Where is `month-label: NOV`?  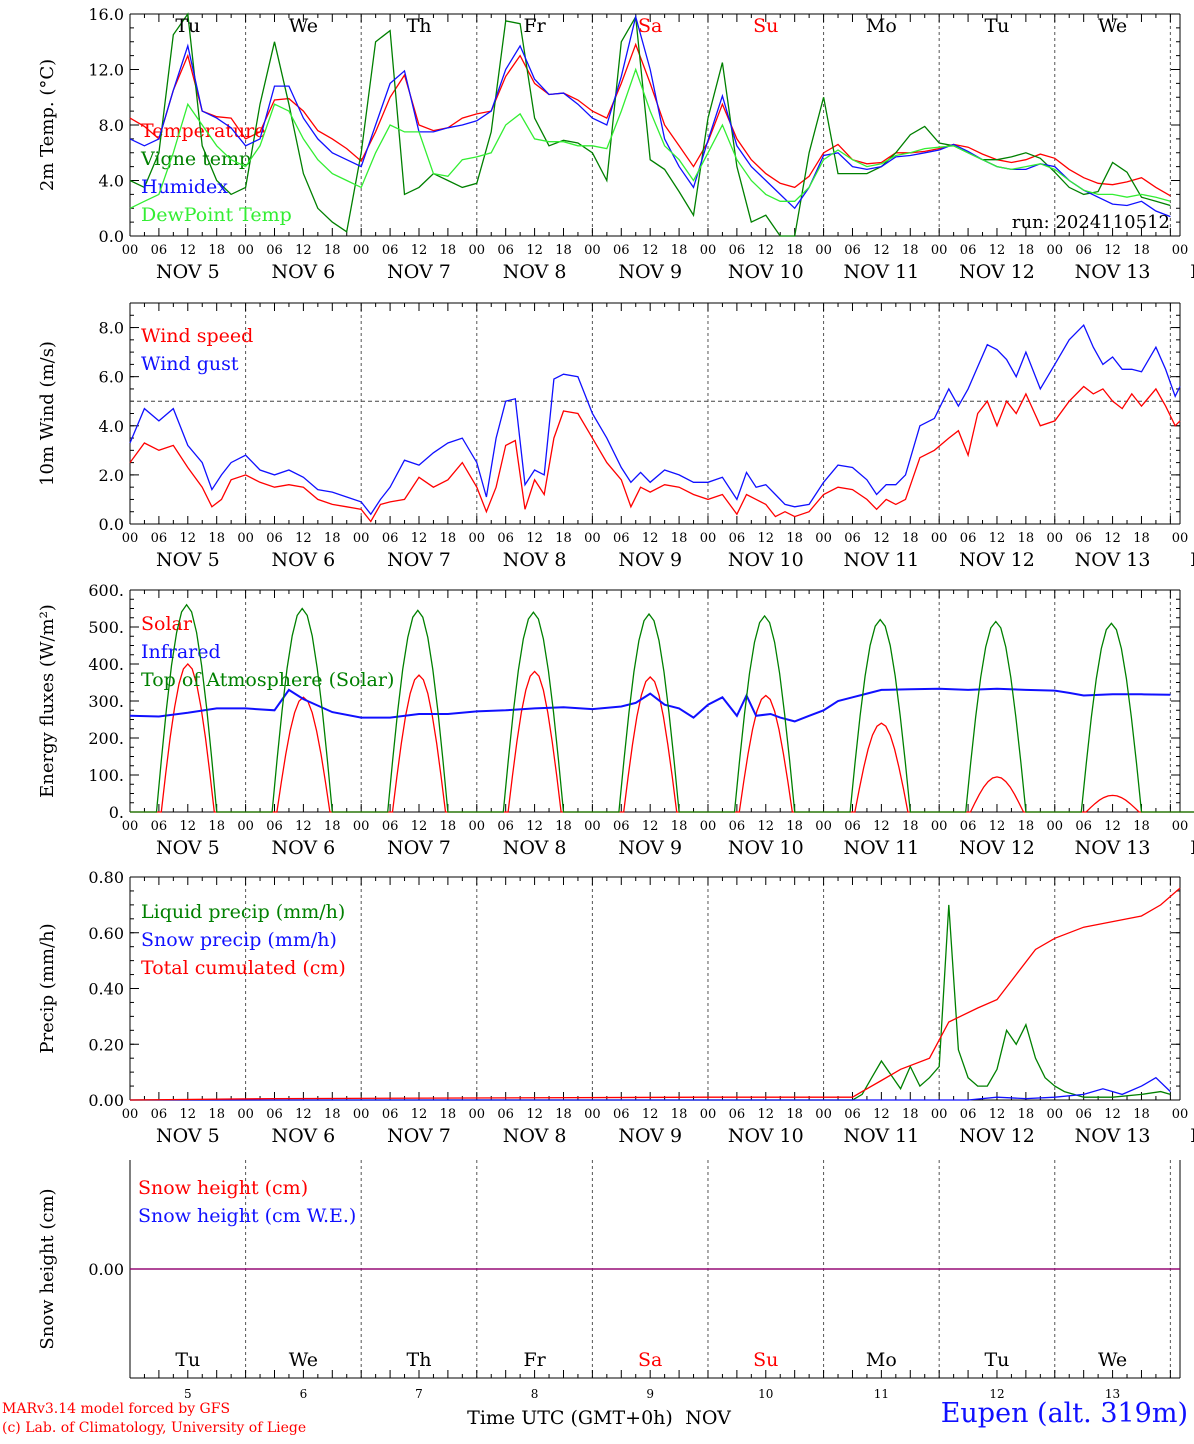
month-label: NOV is located at coordinates (708, 1418).